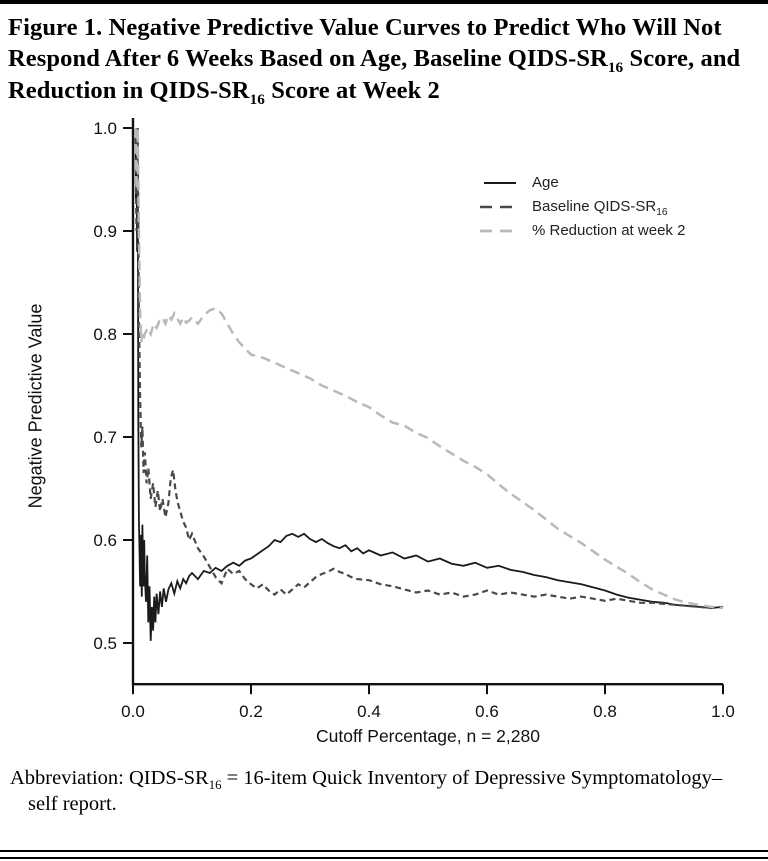 This screenshot has height=861, width=768. I want to click on y-axis-title: Negative Predictive Value, so click(35, 406).